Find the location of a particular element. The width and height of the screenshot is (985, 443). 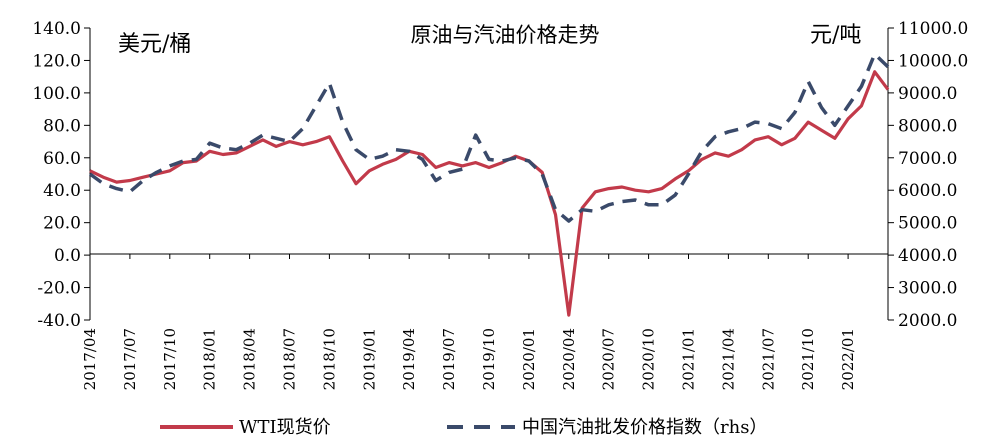

y-right-tick-label: 8000.0 is located at coordinates (927, 126).